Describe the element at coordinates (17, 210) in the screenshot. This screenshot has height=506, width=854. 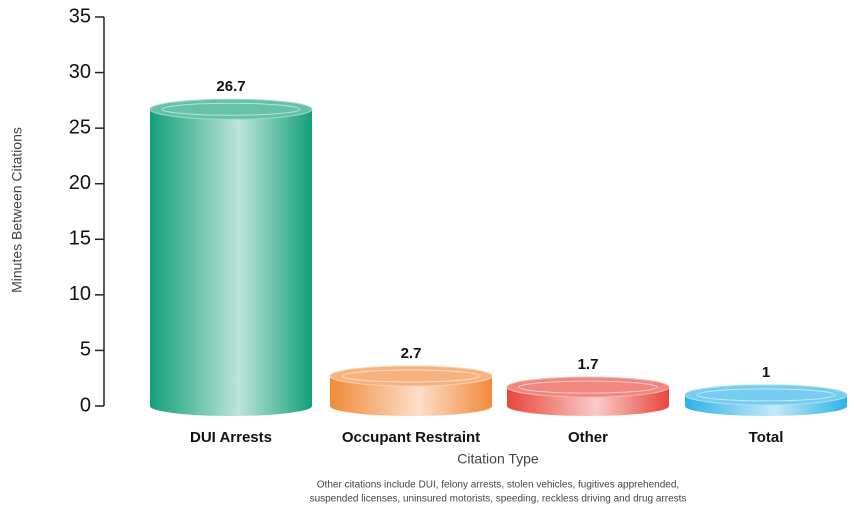
I see `y-axis-label: Minutes Between Citations` at that location.